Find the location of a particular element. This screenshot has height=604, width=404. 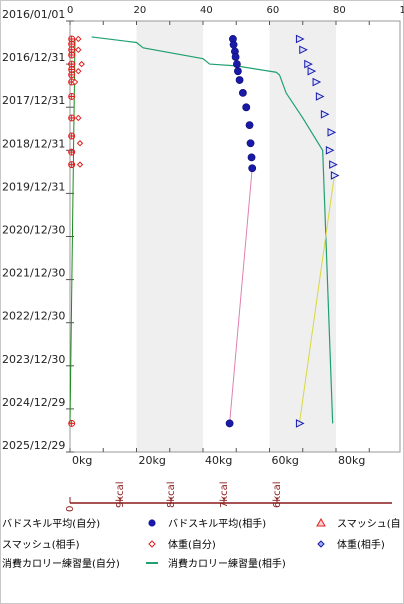

yellow-connector is located at coordinates (316, 299).